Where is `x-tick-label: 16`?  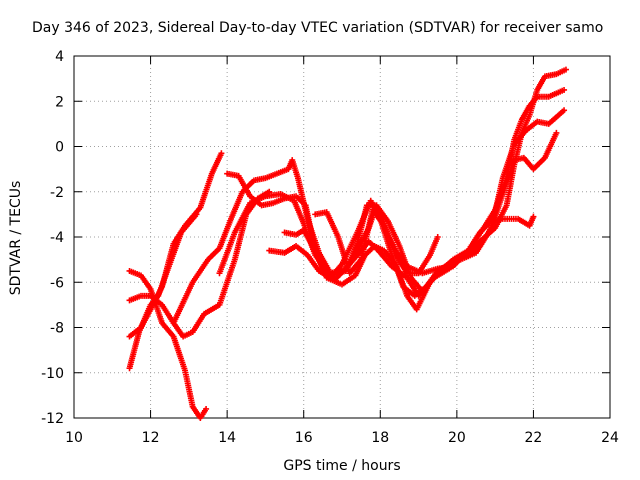 x-tick-label: 16 is located at coordinates (304, 438).